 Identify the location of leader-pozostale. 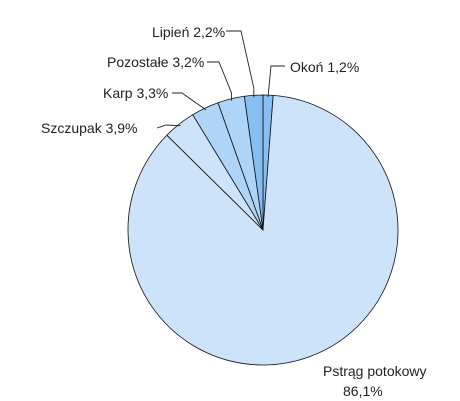
(219, 81).